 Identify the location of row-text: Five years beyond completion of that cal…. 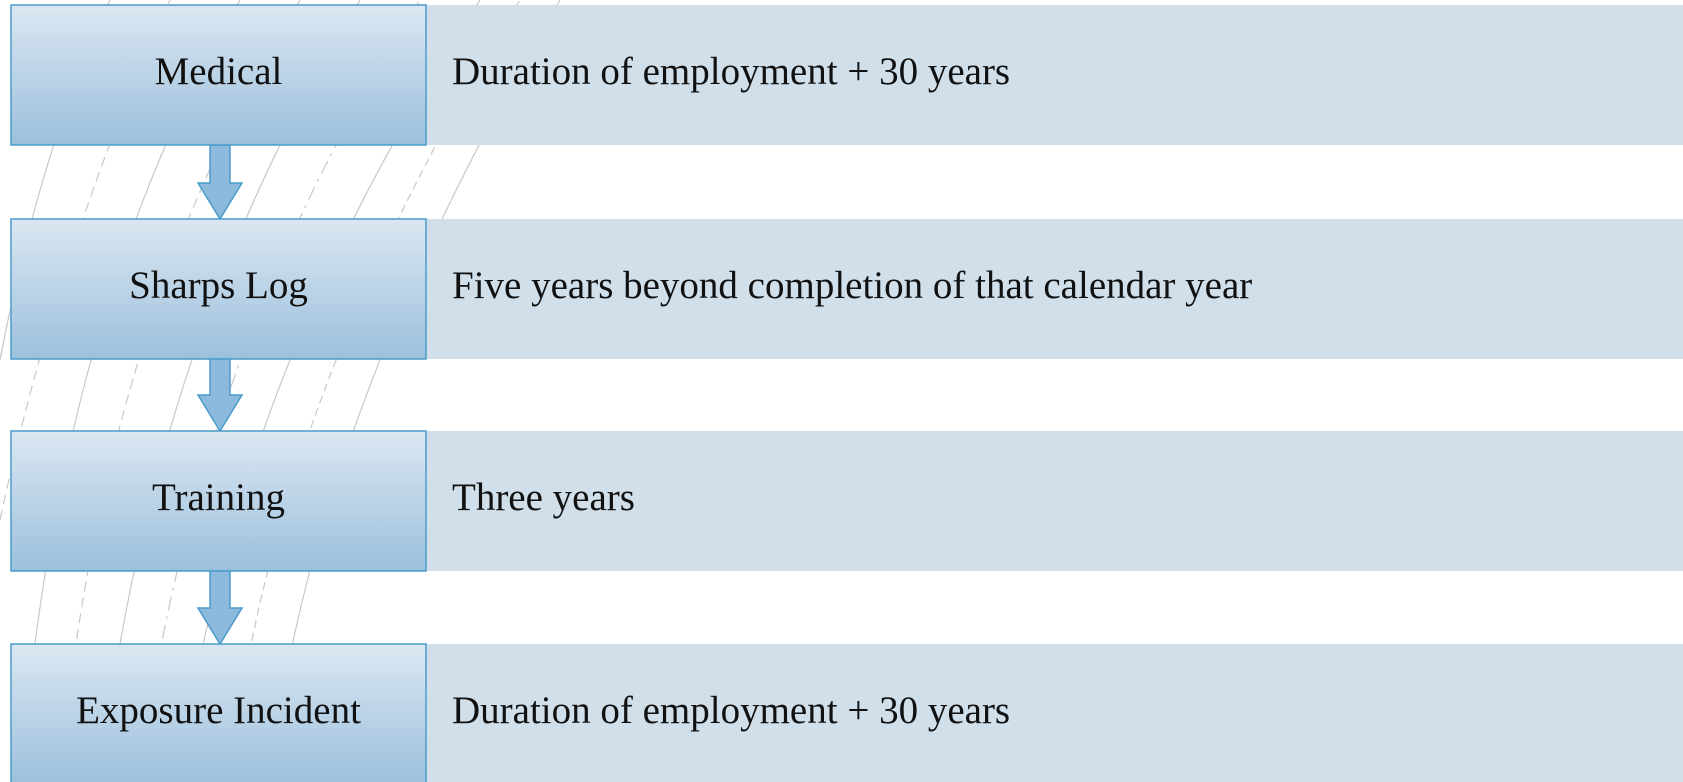
(852, 285).